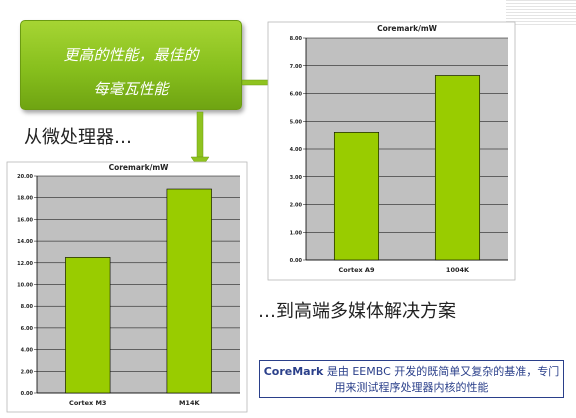 This screenshot has height=418, width=576. Describe the element at coordinates (357, 311) in the screenshot. I see `to-multimedia-label: …到高端多媒体解决方案` at that location.